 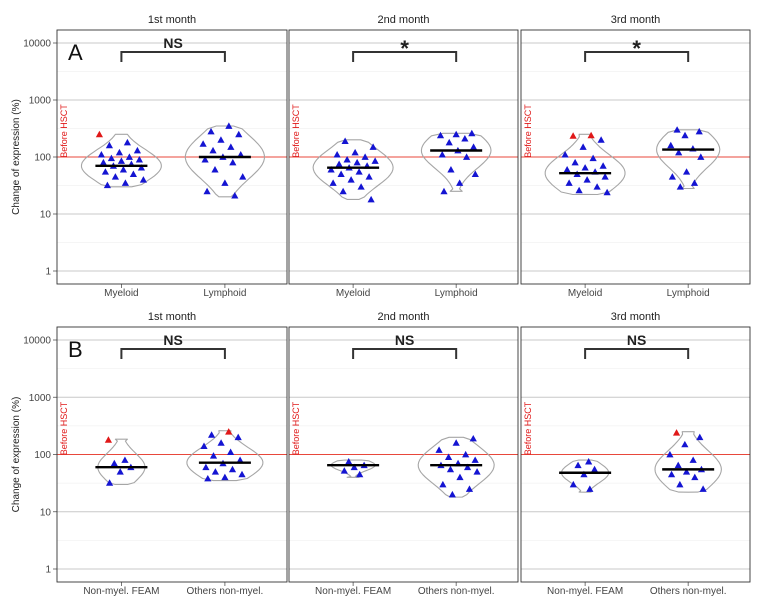 I want to click on row-tag: B, so click(x=75, y=349).